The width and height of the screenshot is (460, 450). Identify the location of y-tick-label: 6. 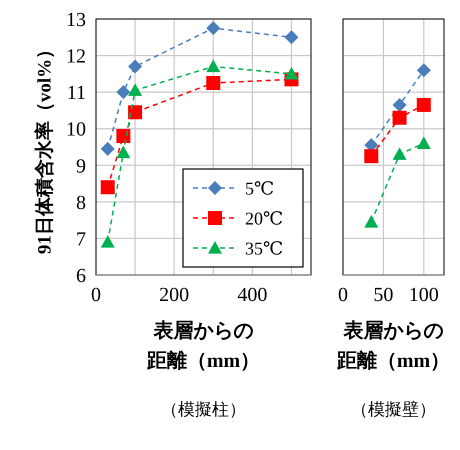
(81, 276).